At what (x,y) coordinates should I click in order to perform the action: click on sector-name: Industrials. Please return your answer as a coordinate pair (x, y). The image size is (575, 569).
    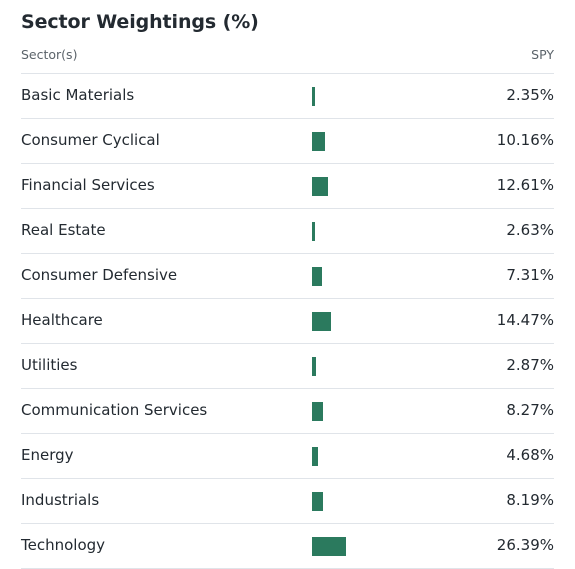
    Looking at the image, I should click on (60, 500).